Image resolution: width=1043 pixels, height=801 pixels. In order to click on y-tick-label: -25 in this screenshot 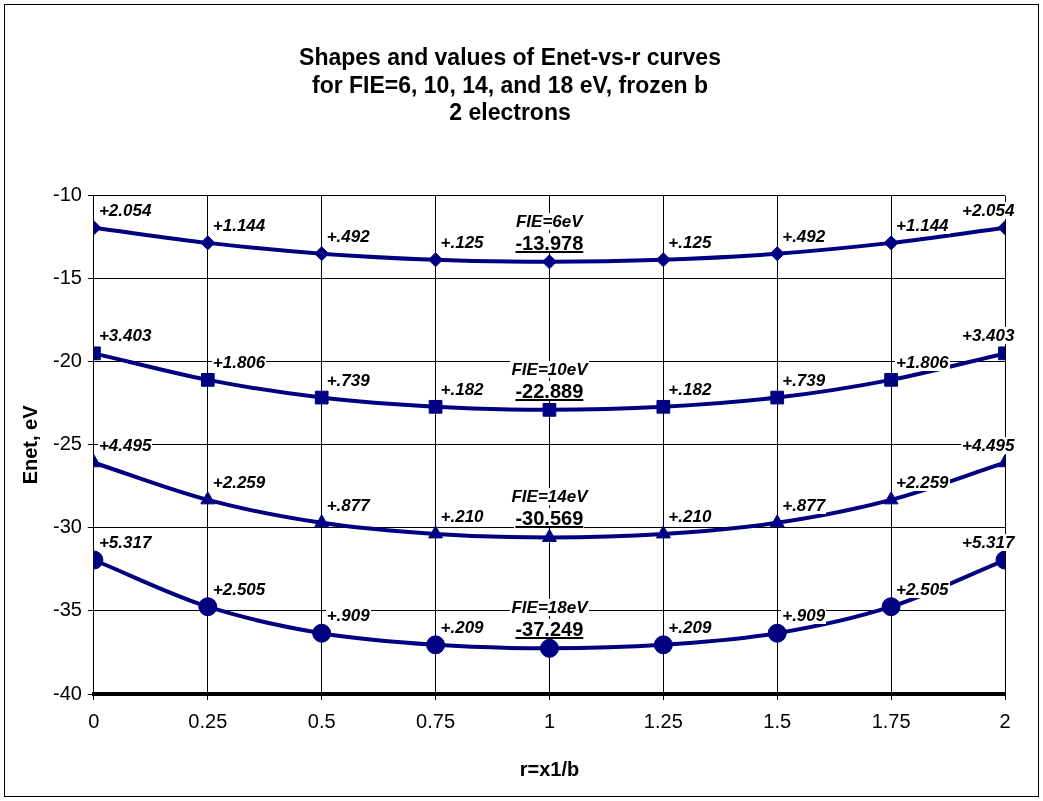, I will do `click(67, 443)`.